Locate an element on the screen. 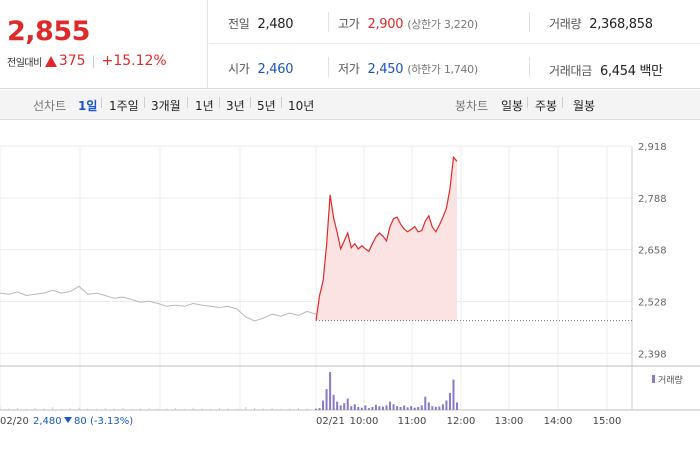 This screenshot has height=450, width=700. x-tick-label: 10:00 is located at coordinates (364, 421).